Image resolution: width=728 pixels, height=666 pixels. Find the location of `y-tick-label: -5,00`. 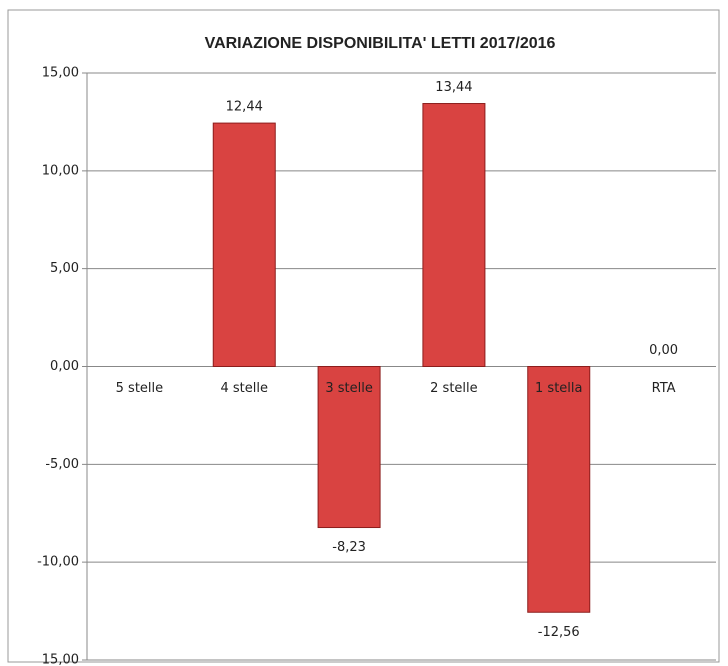

y-tick-label: -5,00 is located at coordinates (62, 464).